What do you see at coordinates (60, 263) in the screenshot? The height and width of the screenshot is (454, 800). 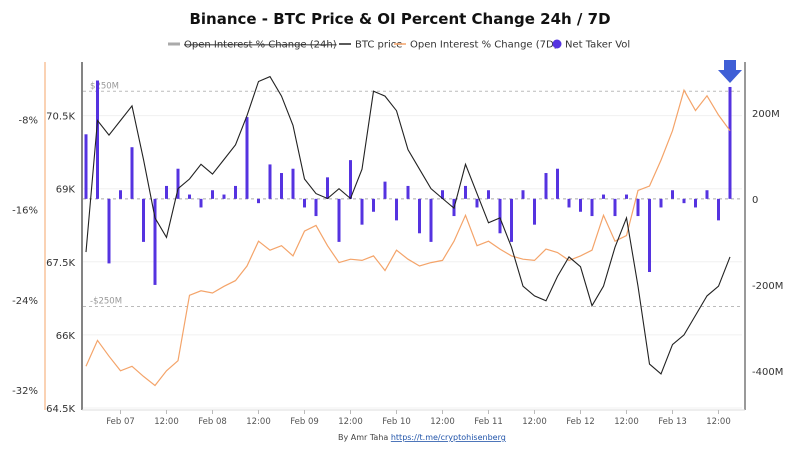 I see `price-tick-label: 67.5K` at bounding box center [60, 263].